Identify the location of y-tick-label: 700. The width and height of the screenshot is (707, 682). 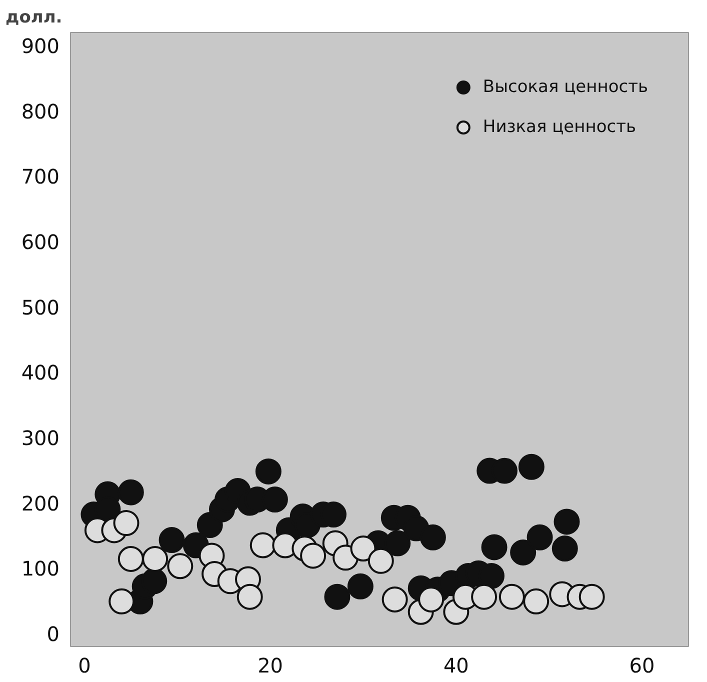
(40, 176).